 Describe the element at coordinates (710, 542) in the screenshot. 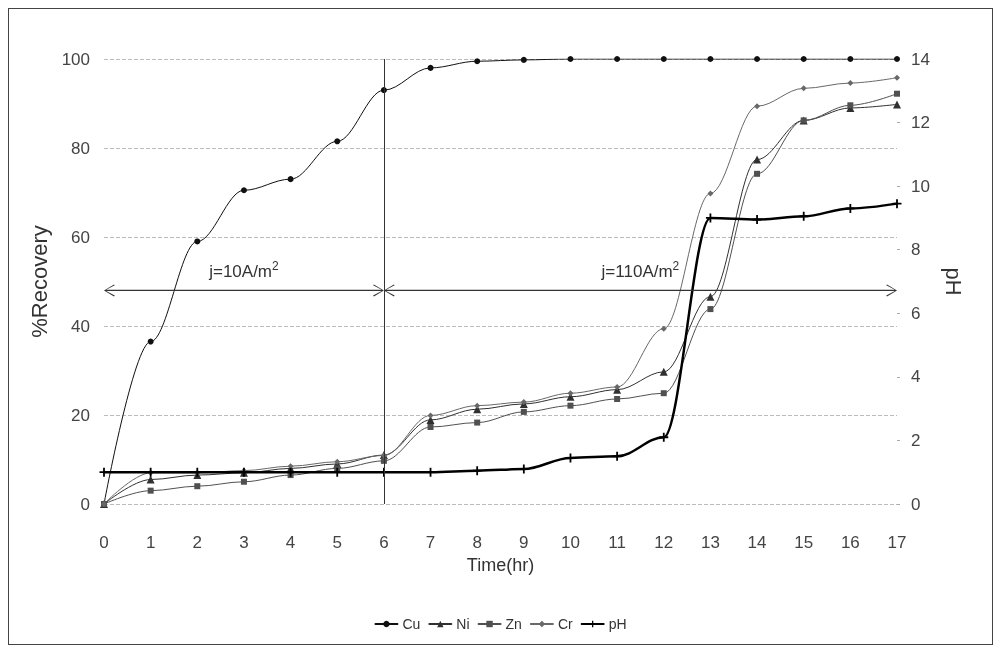

I see `x-tick-label: 13` at that location.